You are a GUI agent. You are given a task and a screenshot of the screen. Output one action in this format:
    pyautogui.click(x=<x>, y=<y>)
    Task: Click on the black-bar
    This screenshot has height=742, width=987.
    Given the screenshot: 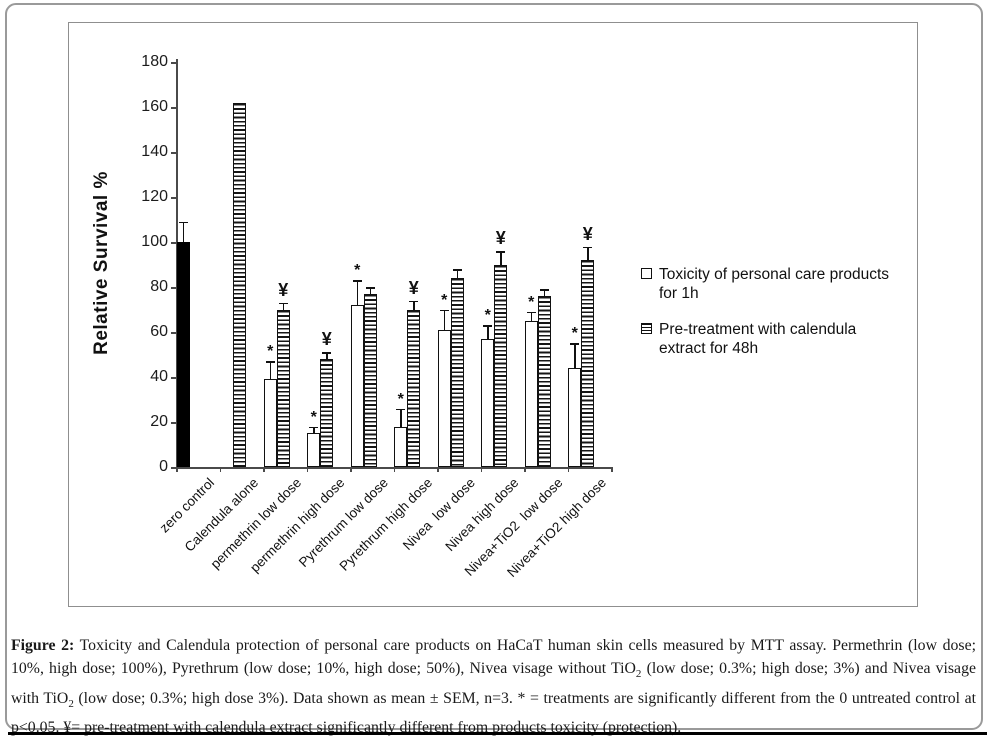 What is the action you would take?
    pyautogui.click(x=183, y=354)
    